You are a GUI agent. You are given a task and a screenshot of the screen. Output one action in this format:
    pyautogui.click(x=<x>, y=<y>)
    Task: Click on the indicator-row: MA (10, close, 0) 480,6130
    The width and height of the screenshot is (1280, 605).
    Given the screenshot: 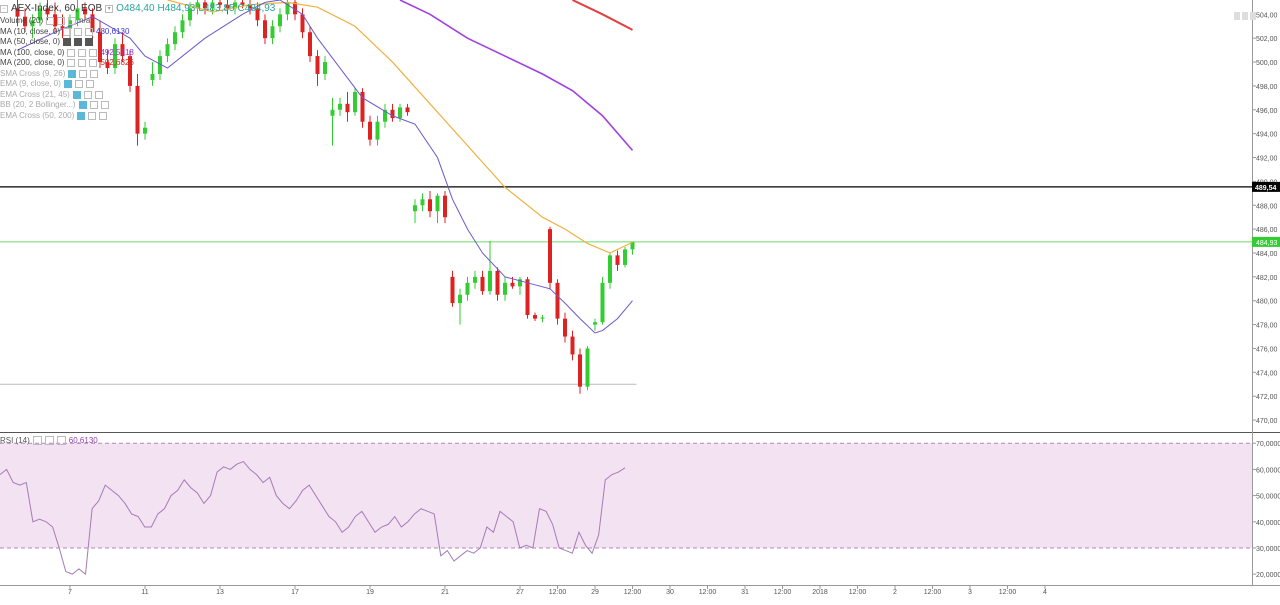 What is the action you would take?
    pyautogui.click(x=137, y=32)
    